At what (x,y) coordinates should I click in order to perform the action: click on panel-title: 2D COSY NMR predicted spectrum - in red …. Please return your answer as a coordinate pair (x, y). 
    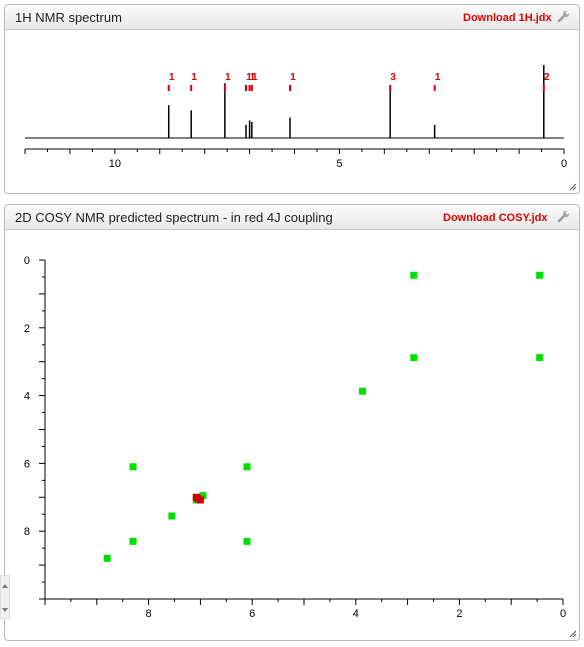
    Looking at the image, I should click on (174, 217).